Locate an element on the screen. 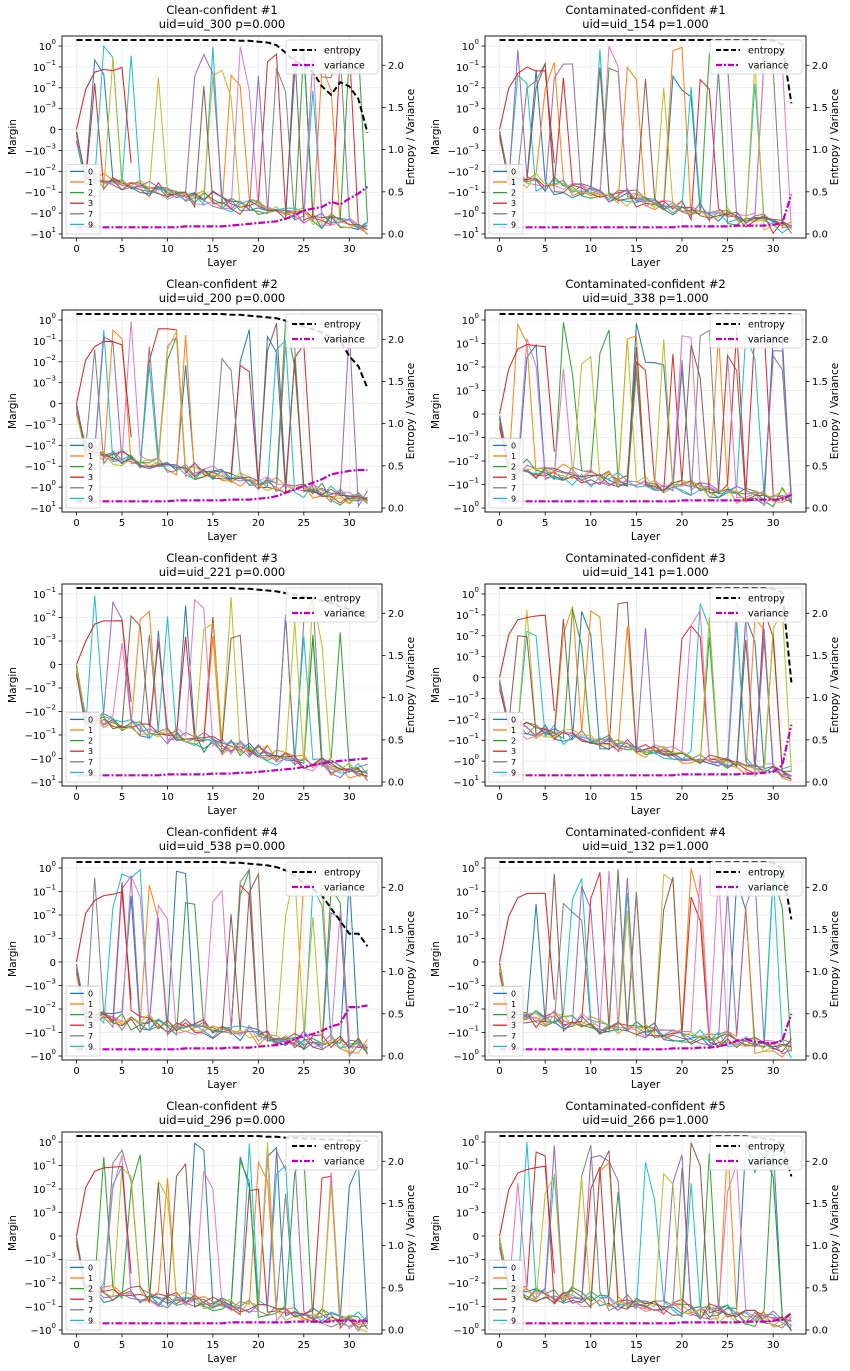 The image size is (850, 1371). y2-tick-label: 0.0 is located at coordinates (820, 1331).